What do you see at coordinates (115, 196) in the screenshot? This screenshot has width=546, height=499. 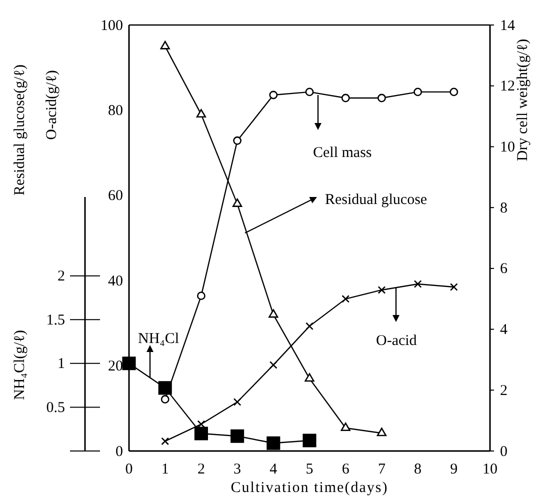 I see `y-tick-label: 60` at bounding box center [115, 196].